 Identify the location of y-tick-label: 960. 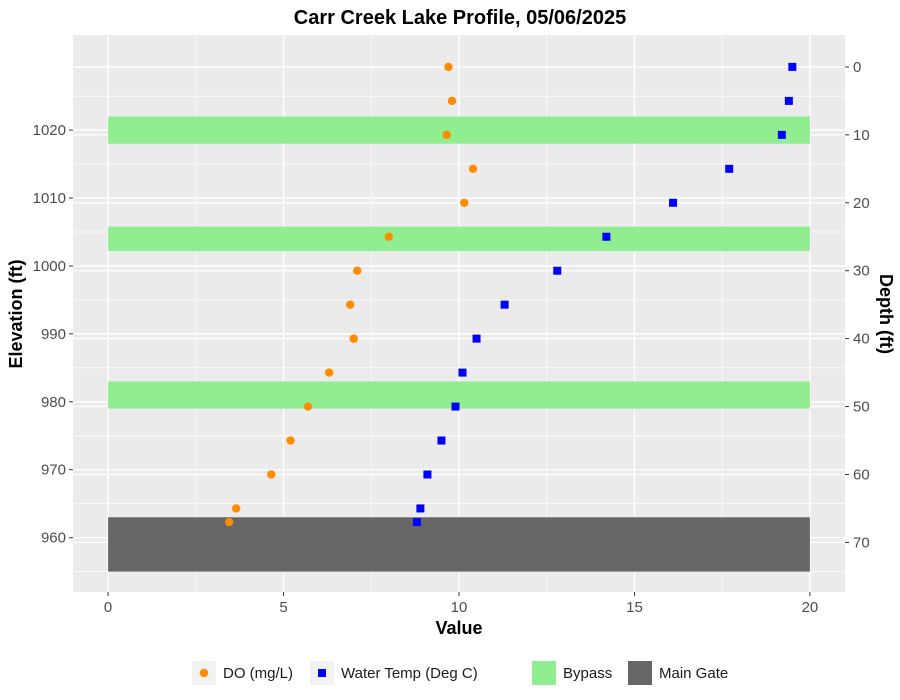
(53, 538).